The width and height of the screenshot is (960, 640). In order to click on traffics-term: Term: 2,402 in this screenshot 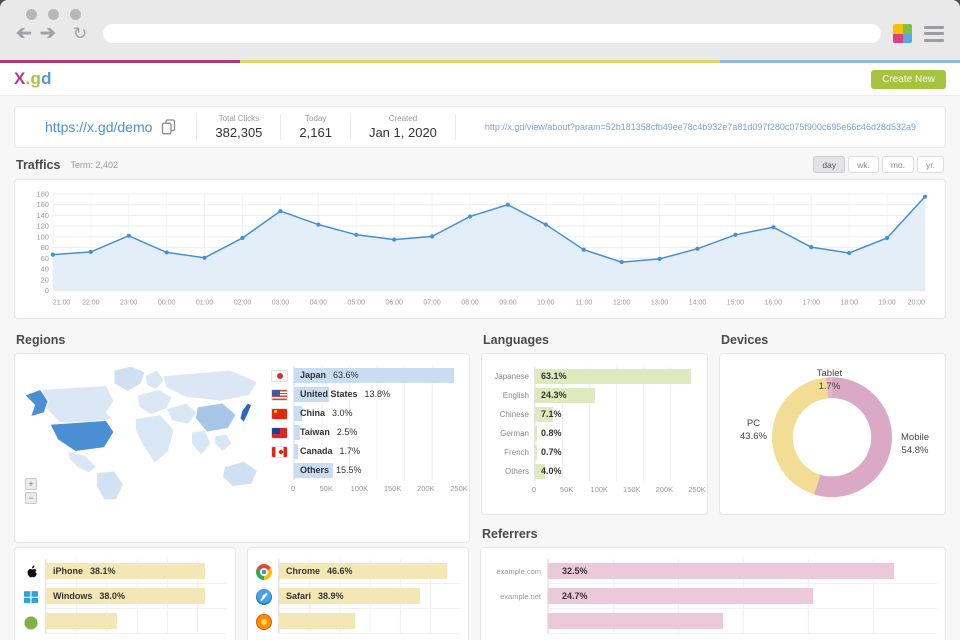, I will do `click(94, 164)`.